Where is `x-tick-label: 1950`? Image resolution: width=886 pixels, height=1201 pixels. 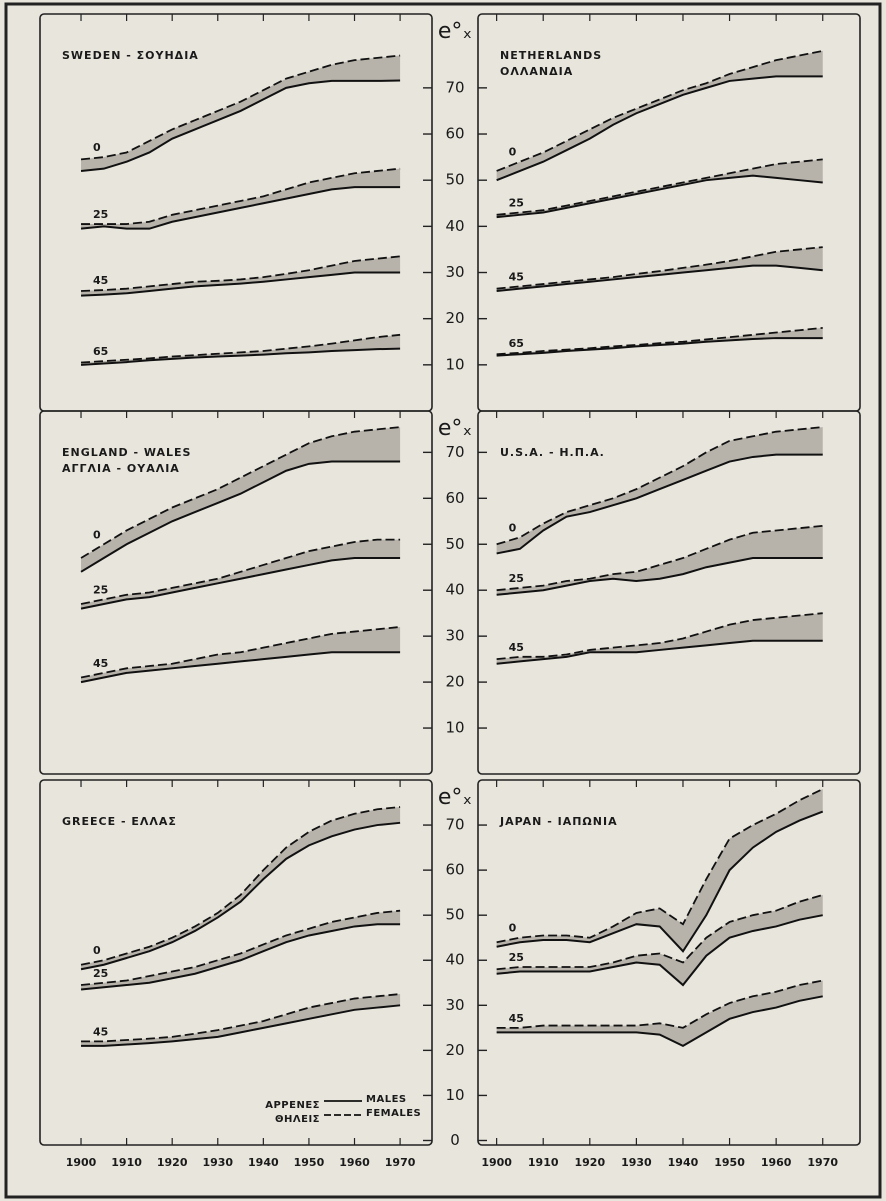
x-tick-label: 1950 is located at coordinates (729, 1162).